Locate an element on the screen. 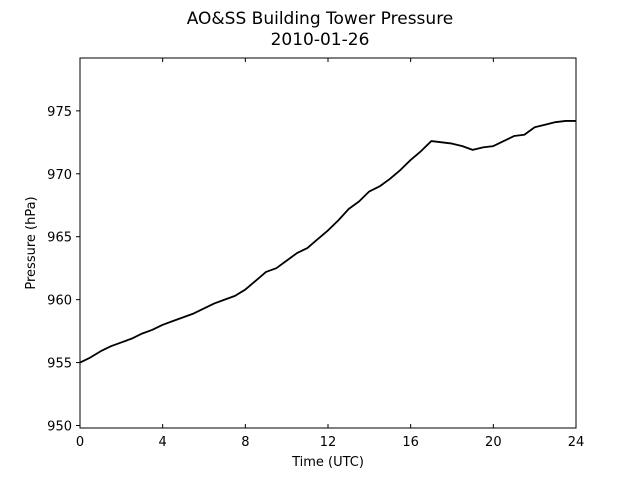  y-axis: 950 955 960 965 970 975 is located at coordinates (63, 269).